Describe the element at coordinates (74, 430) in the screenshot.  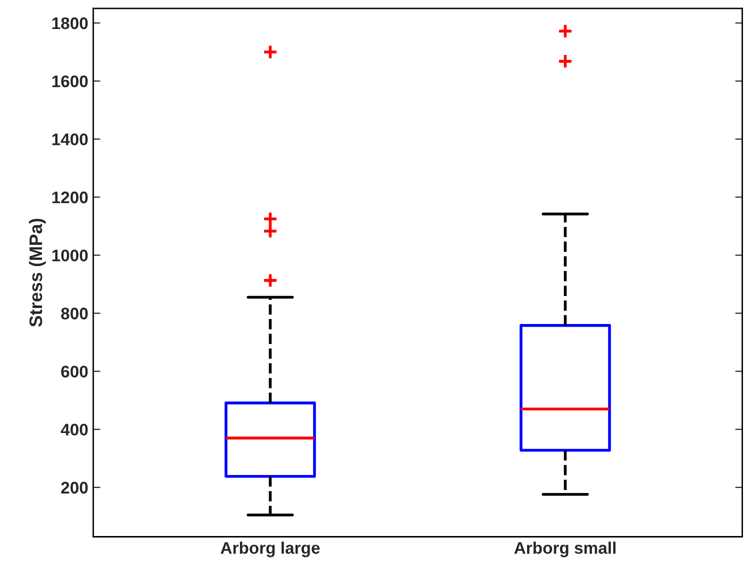
I see `y-tick-label: 400` at that location.